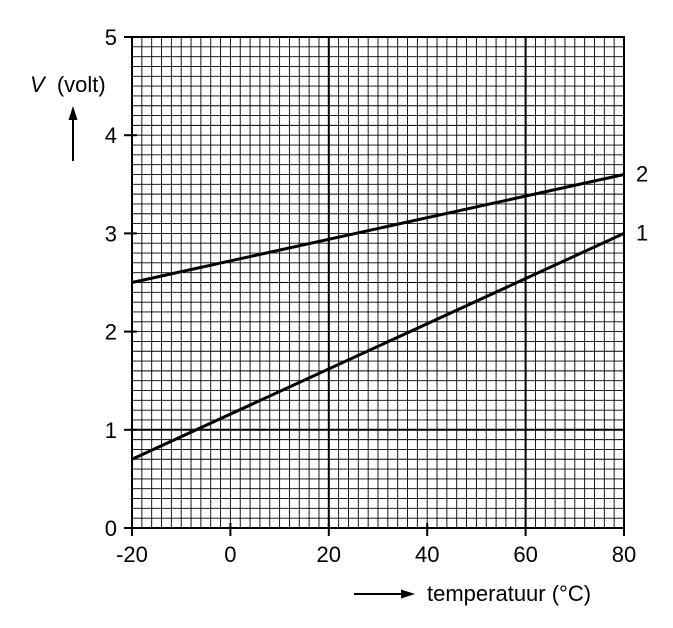  What do you see at coordinates (230, 554) in the screenshot?
I see `x-tick-label: 0` at bounding box center [230, 554].